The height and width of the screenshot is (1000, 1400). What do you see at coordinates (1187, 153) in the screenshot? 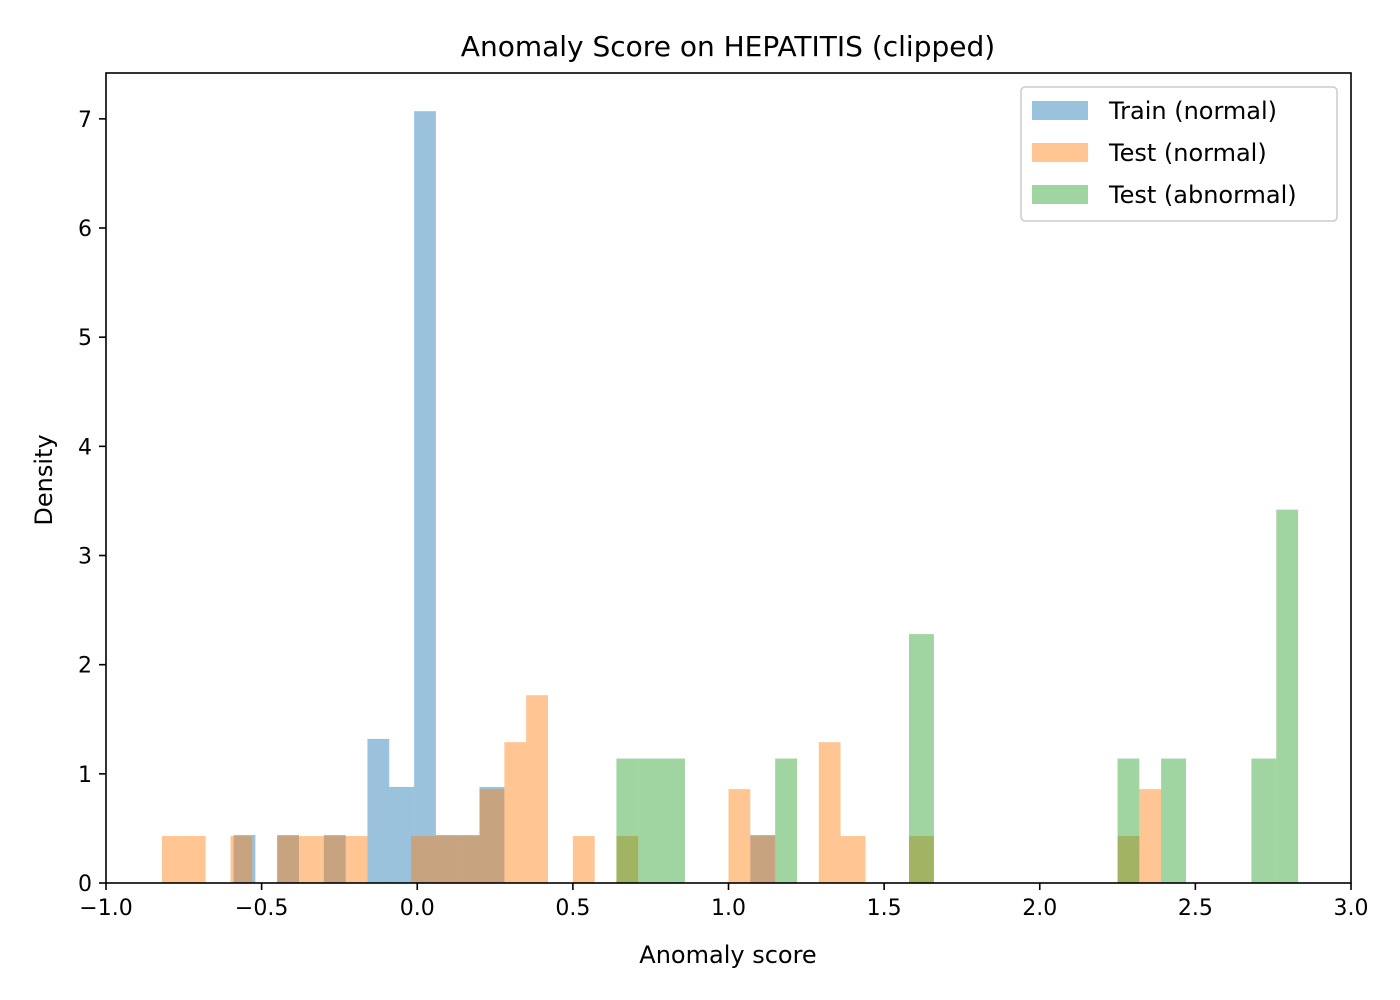
I see `legend-label: Test (normal)` at bounding box center [1187, 153].